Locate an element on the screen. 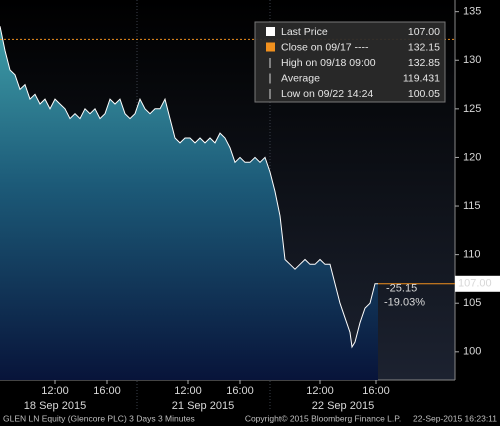 This screenshot has height=426, width=500. legend-label: Last Price is located at coordinates (304, 32).